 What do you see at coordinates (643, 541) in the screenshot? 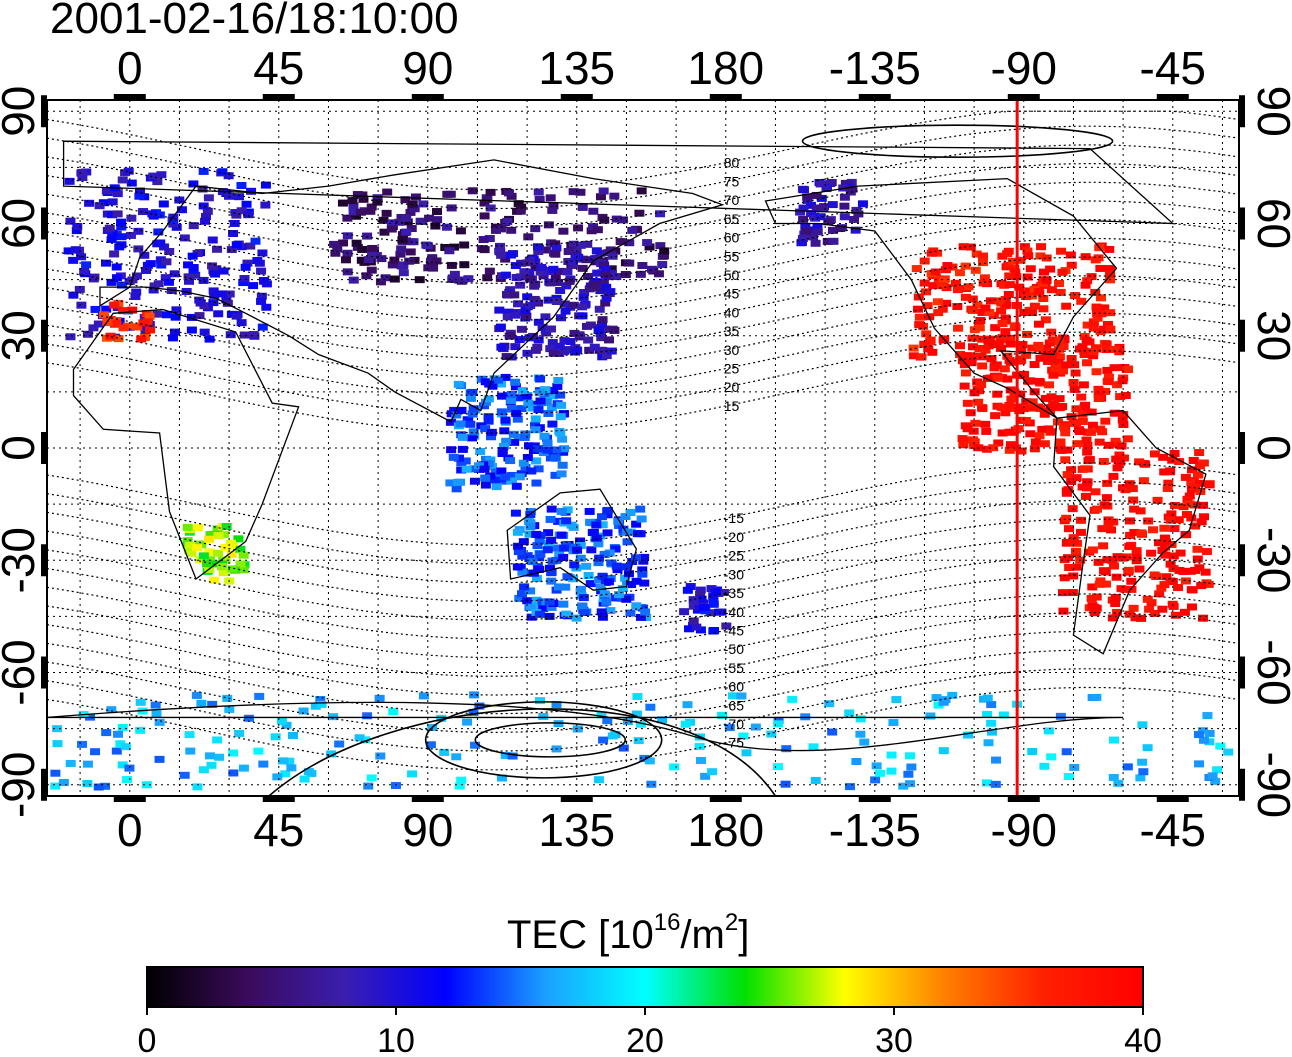
I see `mlat-contour` at bounding box center [643, 541].